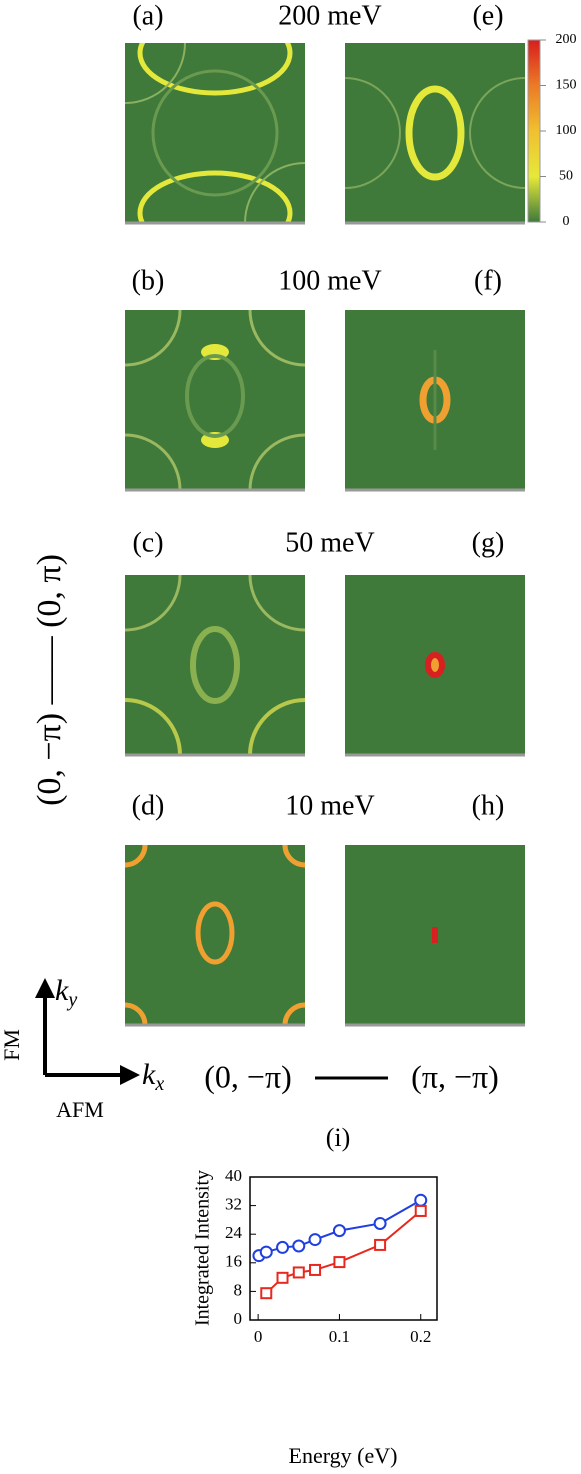 The height and width of the screenshot is (1474, 581). What do you see at coordinates (552, 130) in the screenshot?
I see `colorbar: 0 50 100 150 200` at bounding box center [552, 130].